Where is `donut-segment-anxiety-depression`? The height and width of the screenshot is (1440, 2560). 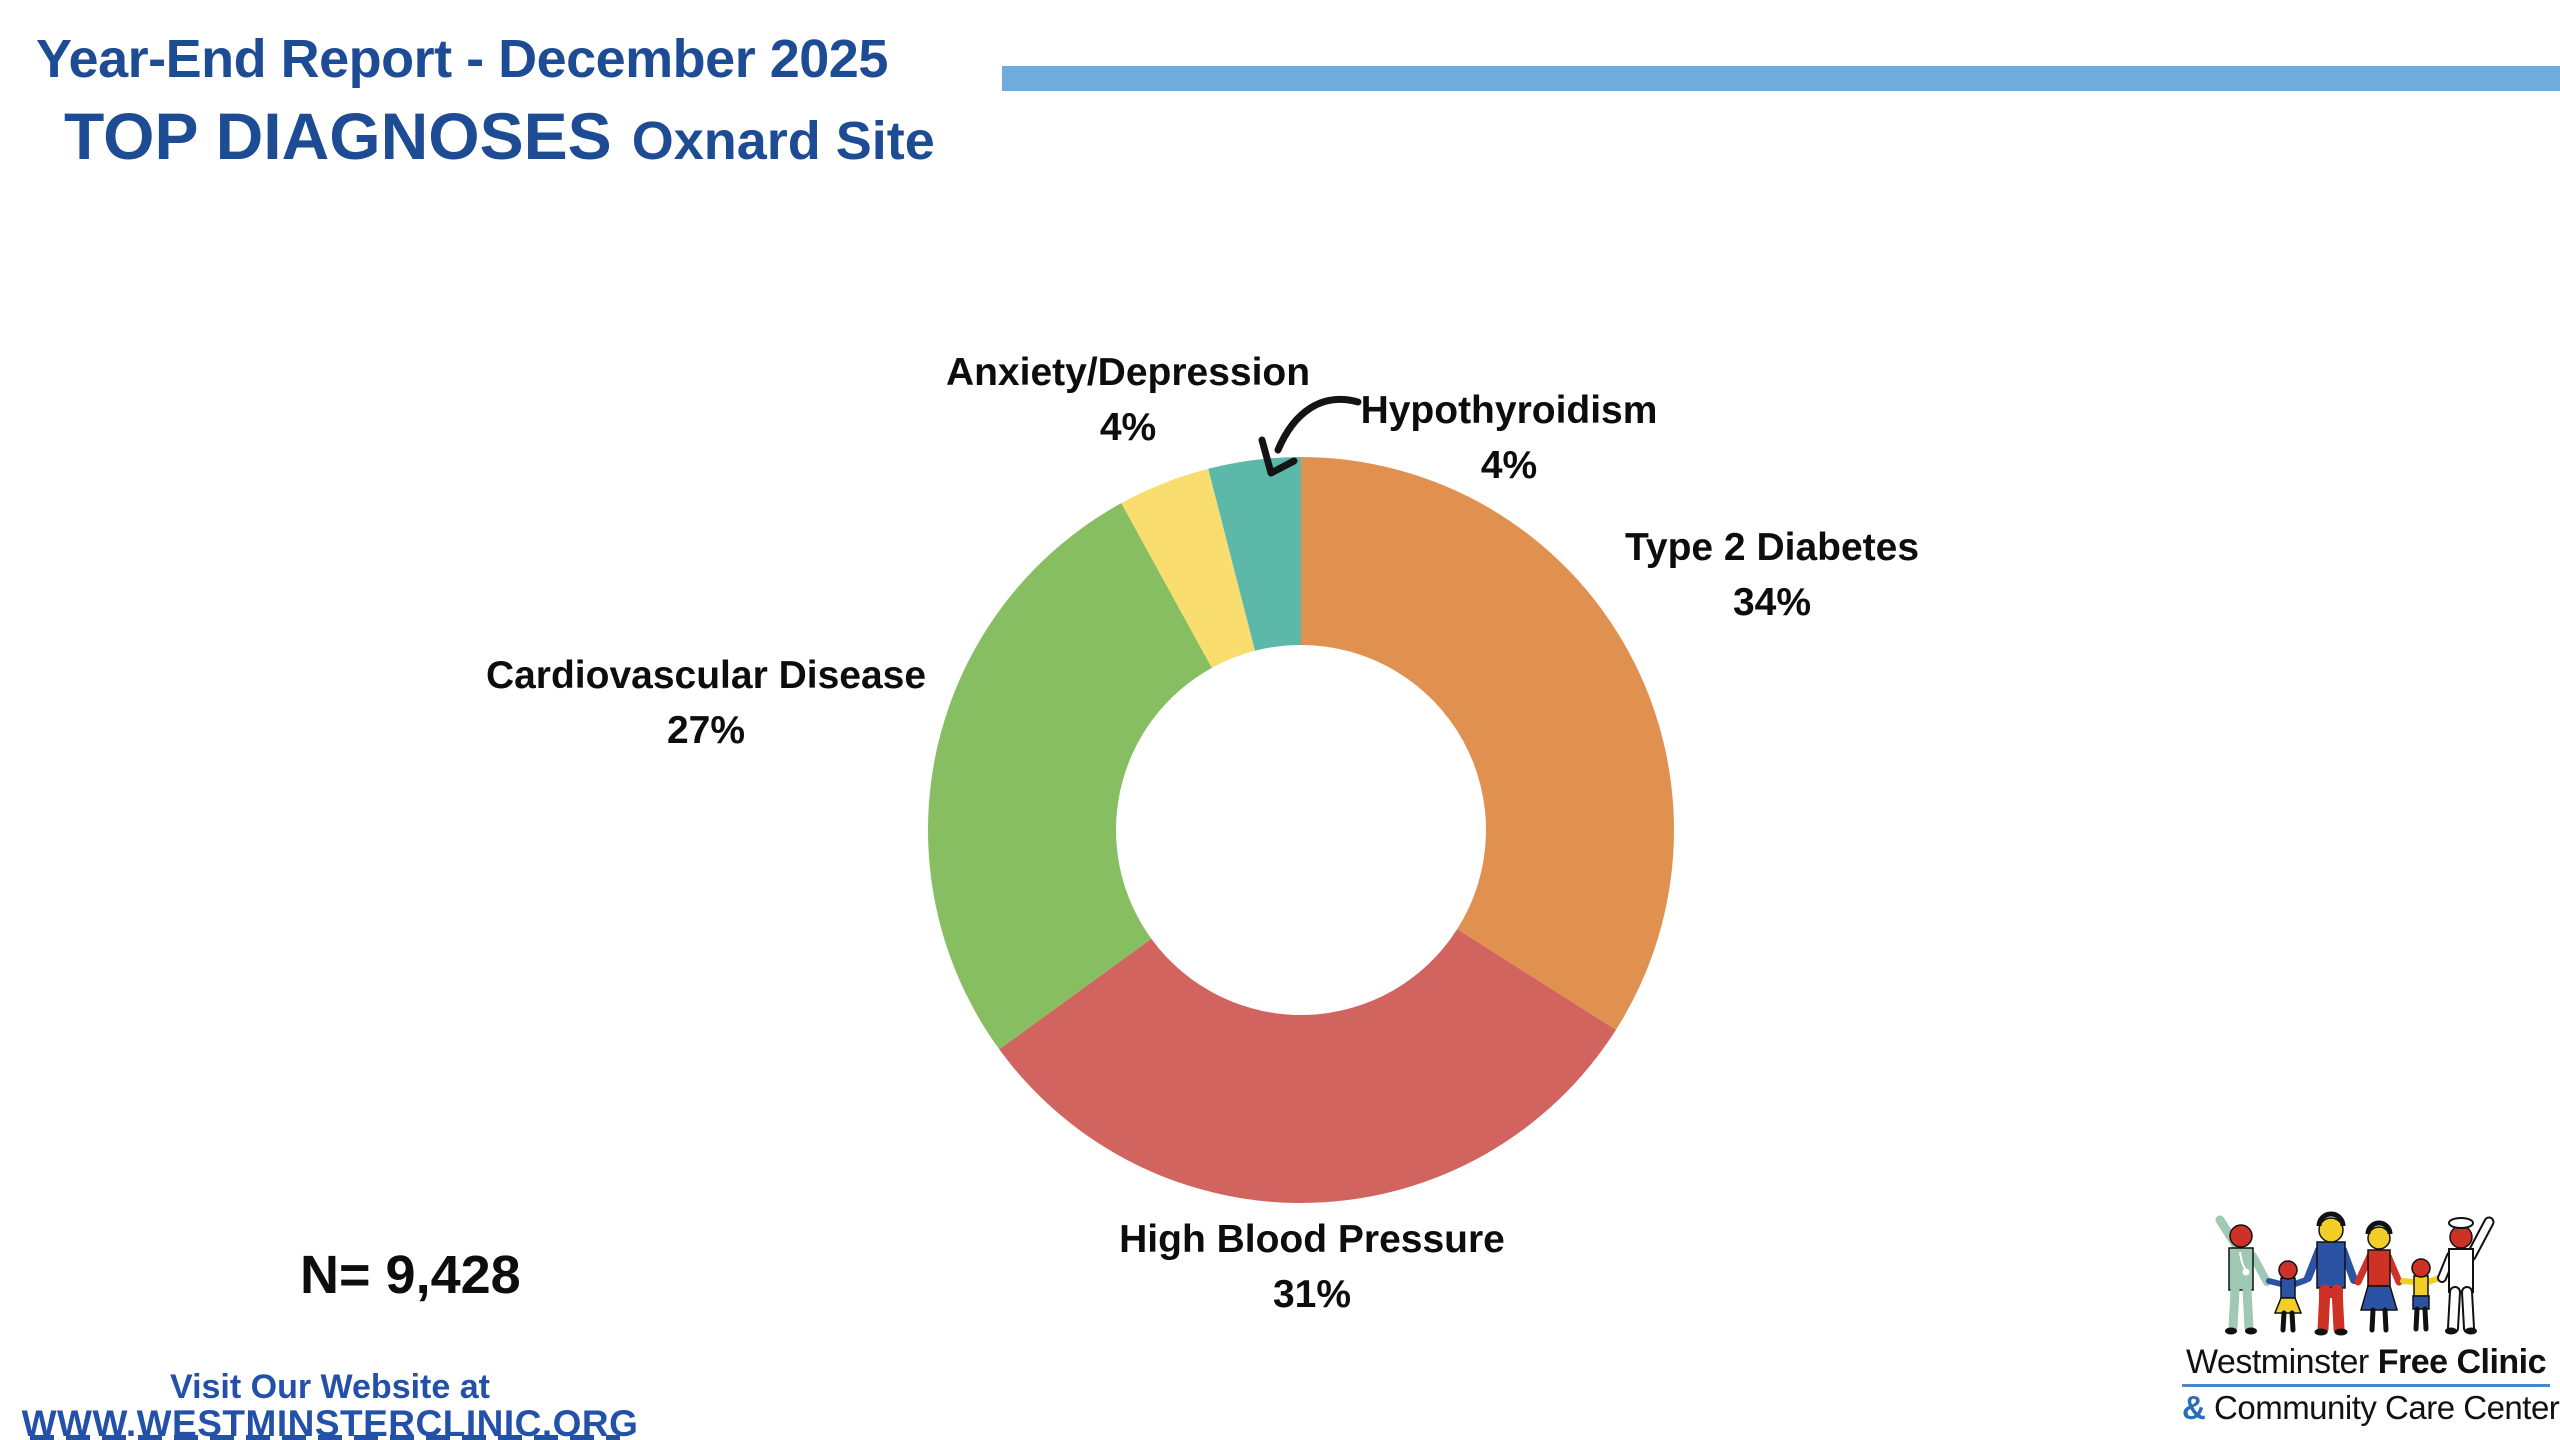 donut-segment-anxiety-depression is located at coordinates (1188, 568).